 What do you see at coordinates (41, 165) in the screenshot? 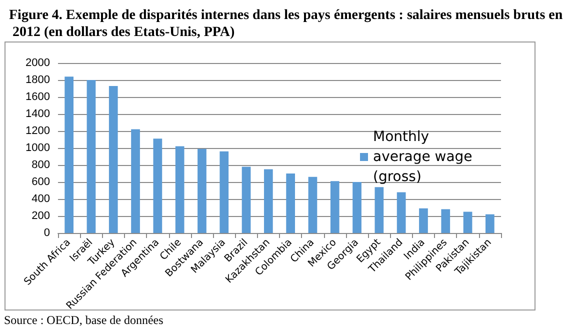
I see `y-tick-label: 800` at bounding box center [41, 165].